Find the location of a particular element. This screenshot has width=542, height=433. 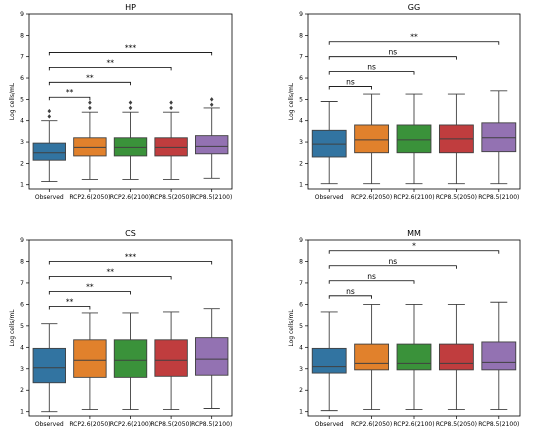

chart-title: MM is located at coordinates (414, 233).